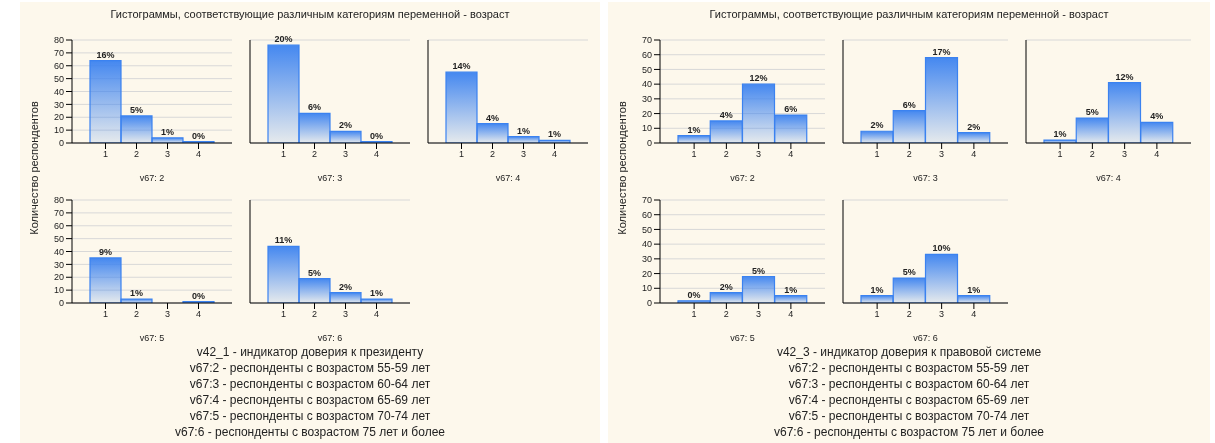 The image size is (1215, 443). What do you see at coordinates (941, 248) in the screenshot?
I see `annotation: 10%` at bounding box center [941, 248].